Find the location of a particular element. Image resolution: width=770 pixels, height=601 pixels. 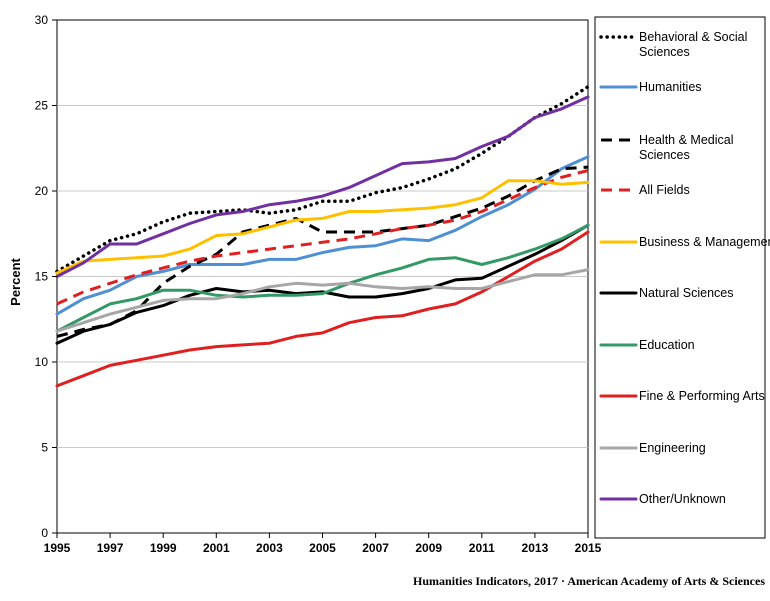

x-tick-label: 2013 is located at coordinates (535, 548).